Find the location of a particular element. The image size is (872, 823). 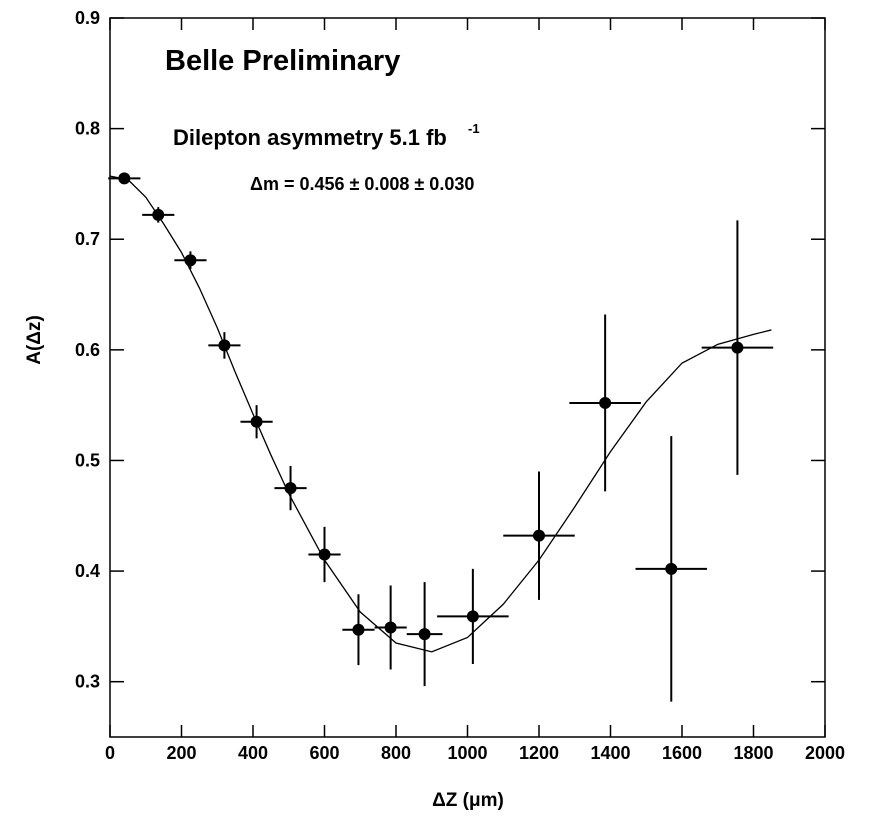

y-tick-label: 0.3 is located at coordinates (87, 682).